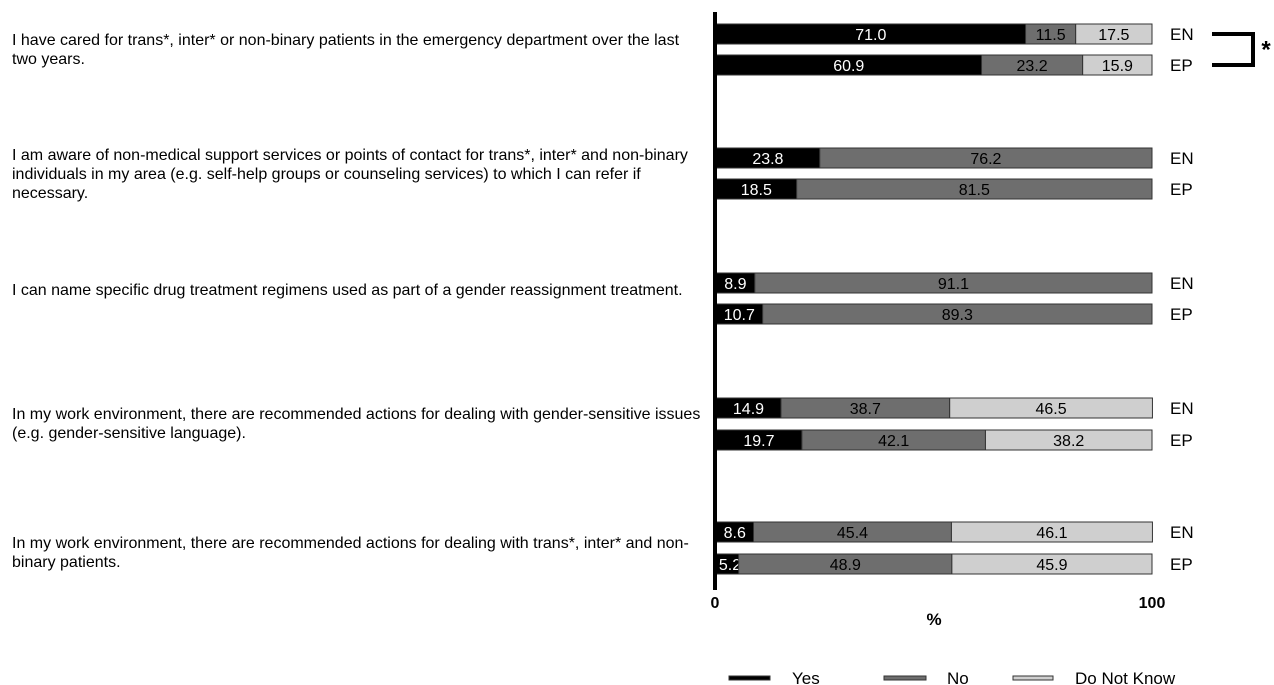  I want to click on data-label: 8.9, so click(735, 284).